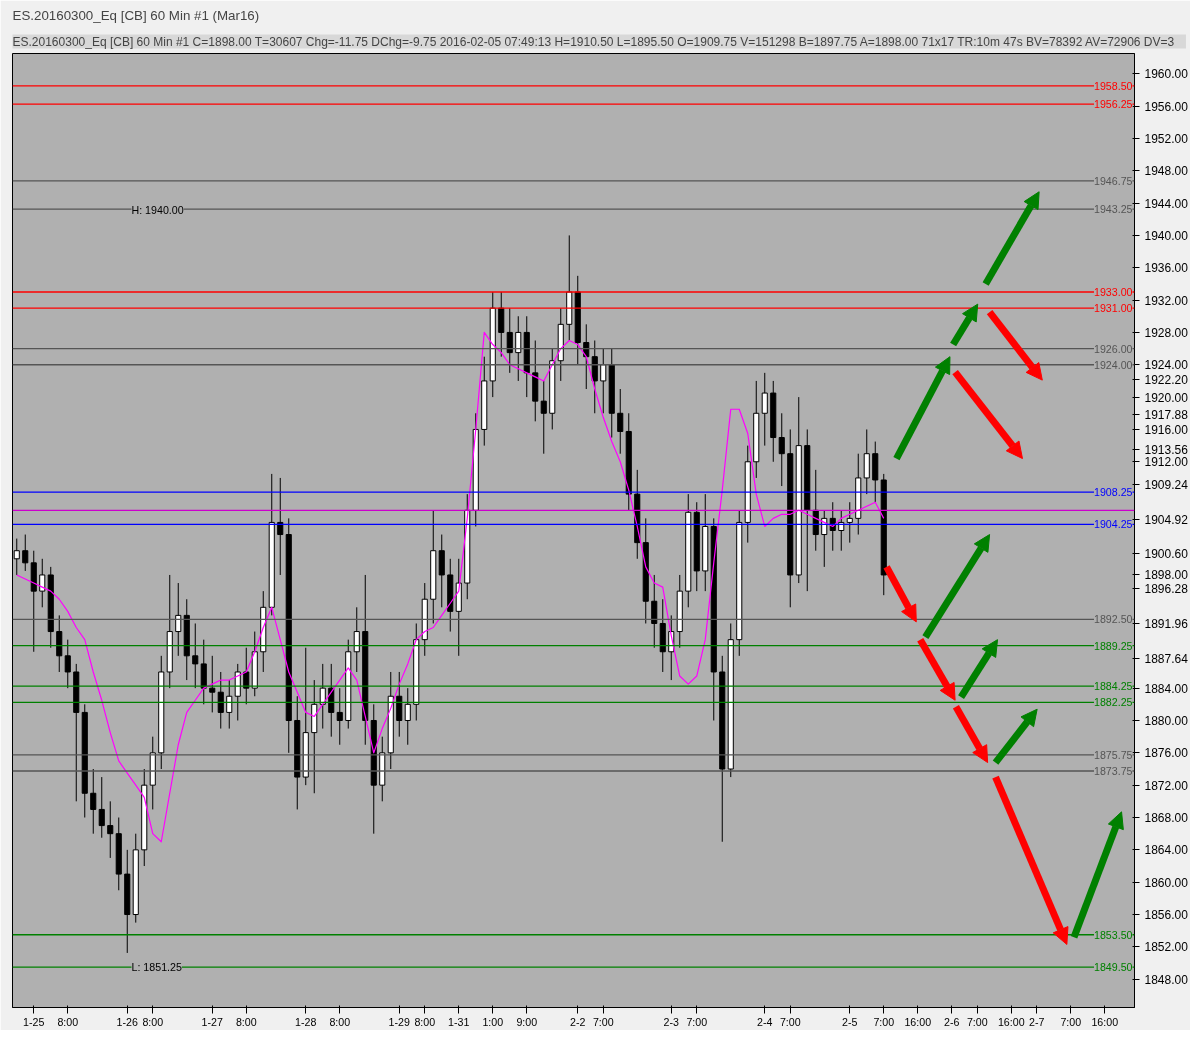 This screenshot has height=1045, width=1200. I want to click on chart-subtitle: ES.20160300_Eq [CB] 60 Min #1 C=1898.00 T=30607 Chg=-11.75 DChg=-9.75 2016-02-05 07:49:13 H=1910.50 L=1895.50 O=1909.75 V=151298 B=1897.75 A=1898.00 71x17 TR:10m 47s BV=78392 AV=72906 DV=3, so click(593, 41).